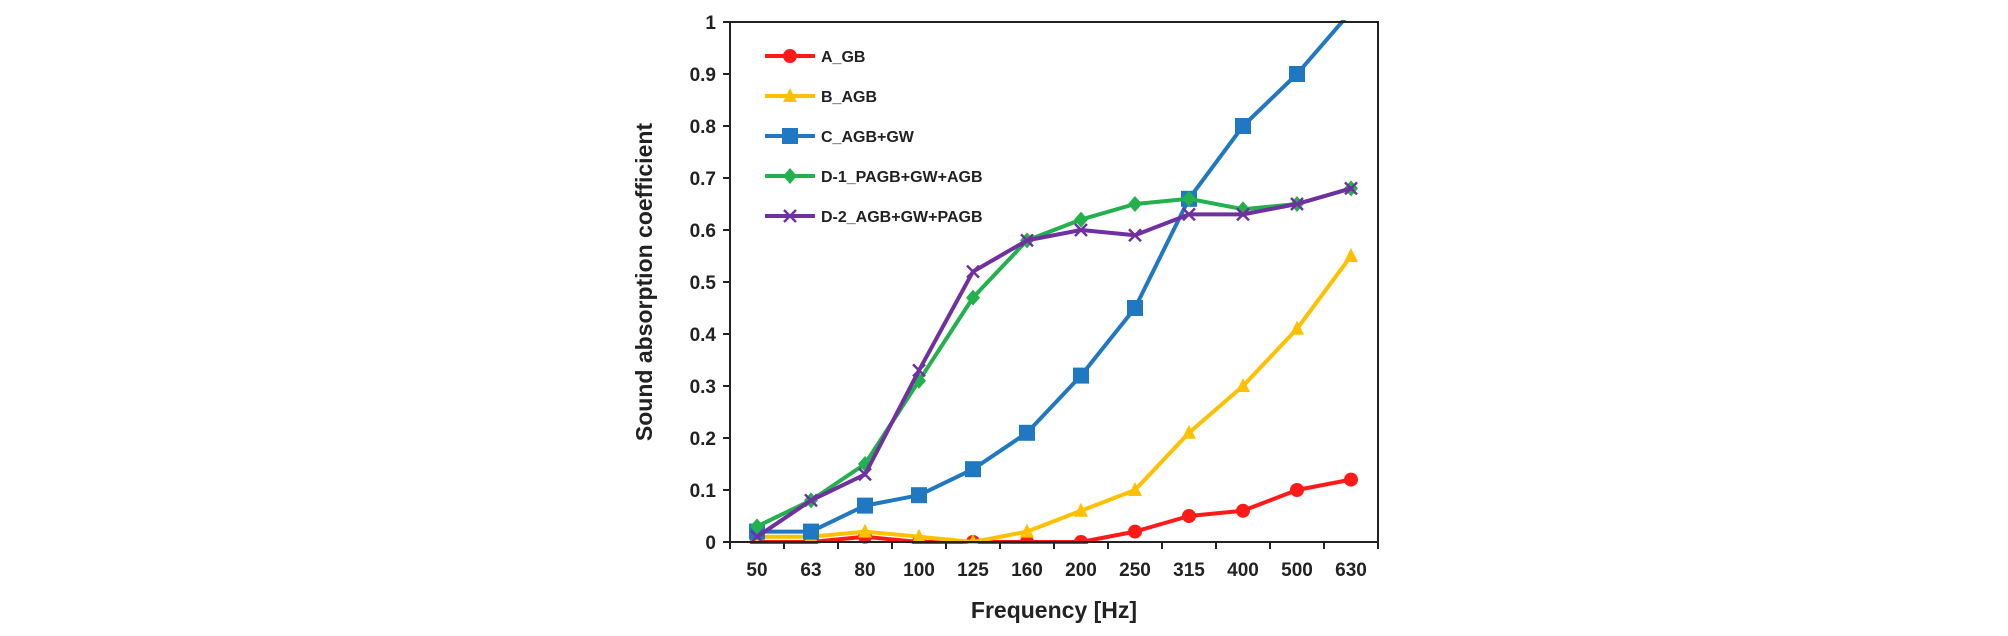 The image size is (2008, 636). Describe the element at coordinates (843, 57) in the screenshot. I see `legend-label: A_GB` at that location.